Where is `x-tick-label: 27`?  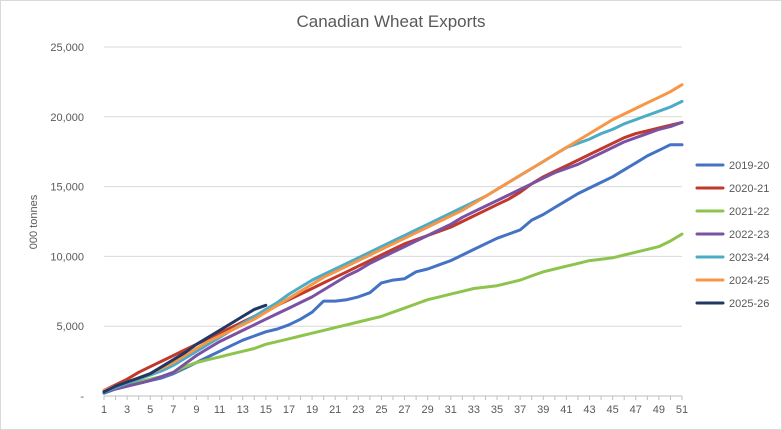
x-tick-label: 27 is located at coordinates (404, 410).